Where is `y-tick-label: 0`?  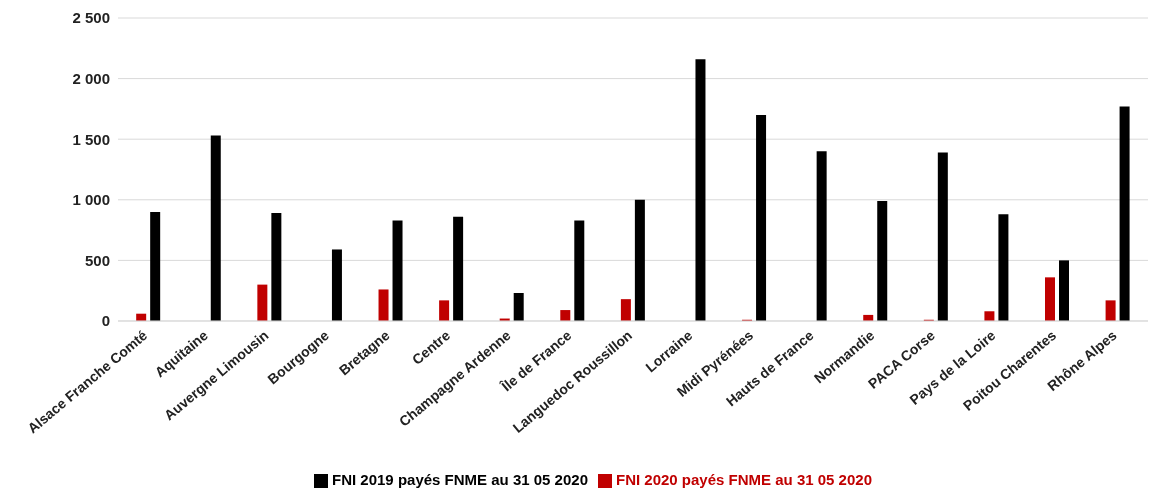
y-tick-label: 0 is located at coordinates (105, 321).